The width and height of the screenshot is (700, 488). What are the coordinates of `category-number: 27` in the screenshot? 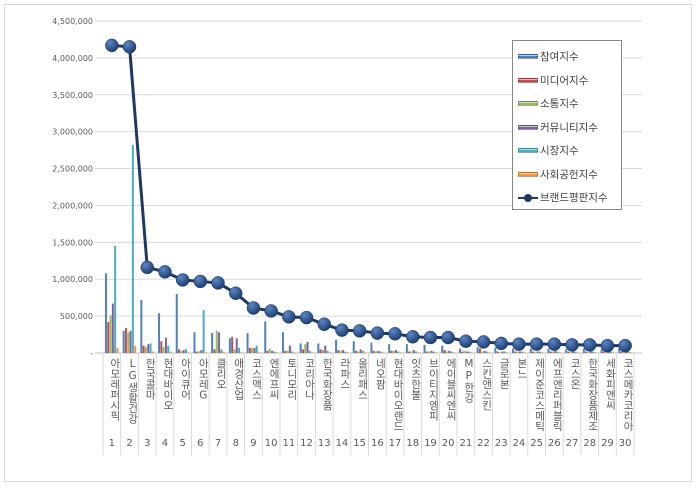 It's located at (572, 443).